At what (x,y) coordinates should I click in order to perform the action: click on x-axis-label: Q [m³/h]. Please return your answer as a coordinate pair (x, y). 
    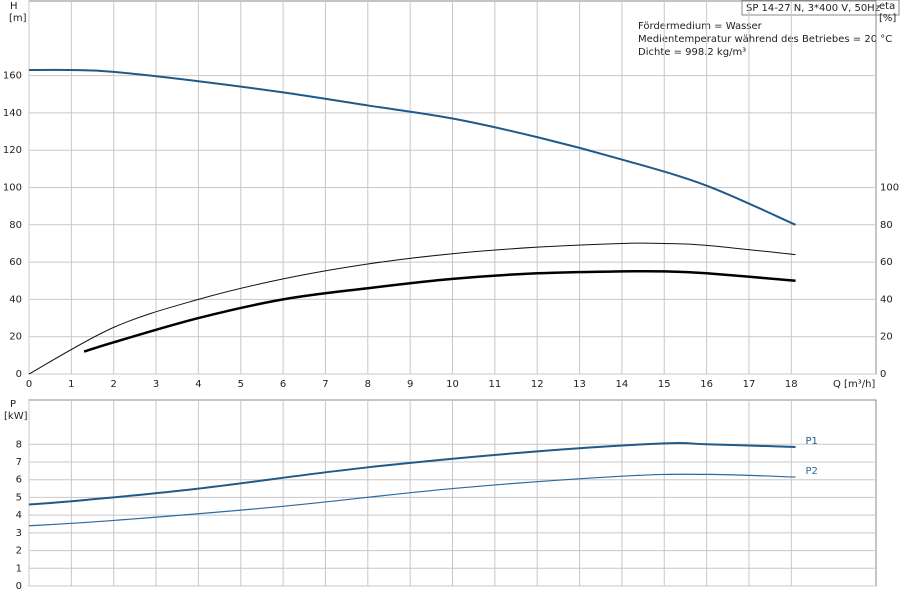
    Looking at the image, I should click on (854, 384).